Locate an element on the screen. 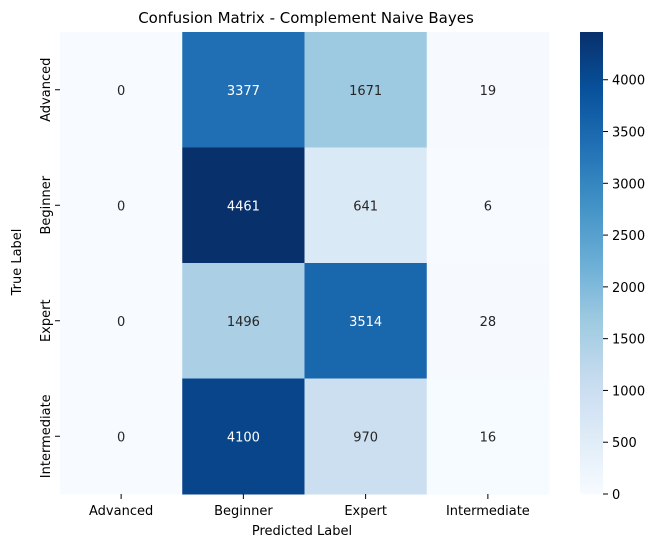 The image size is (658, 547). colorbar-tick-label: 1000 is located at coordinates (628, 391).